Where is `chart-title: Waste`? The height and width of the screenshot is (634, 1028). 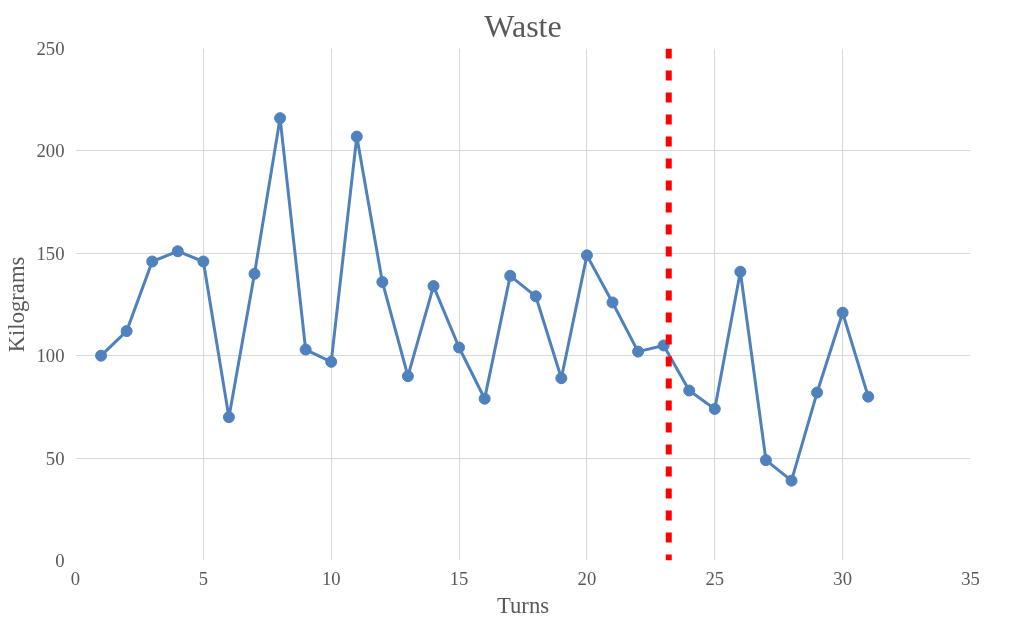 chart-title: Waste is located at coordinates (523, 25).